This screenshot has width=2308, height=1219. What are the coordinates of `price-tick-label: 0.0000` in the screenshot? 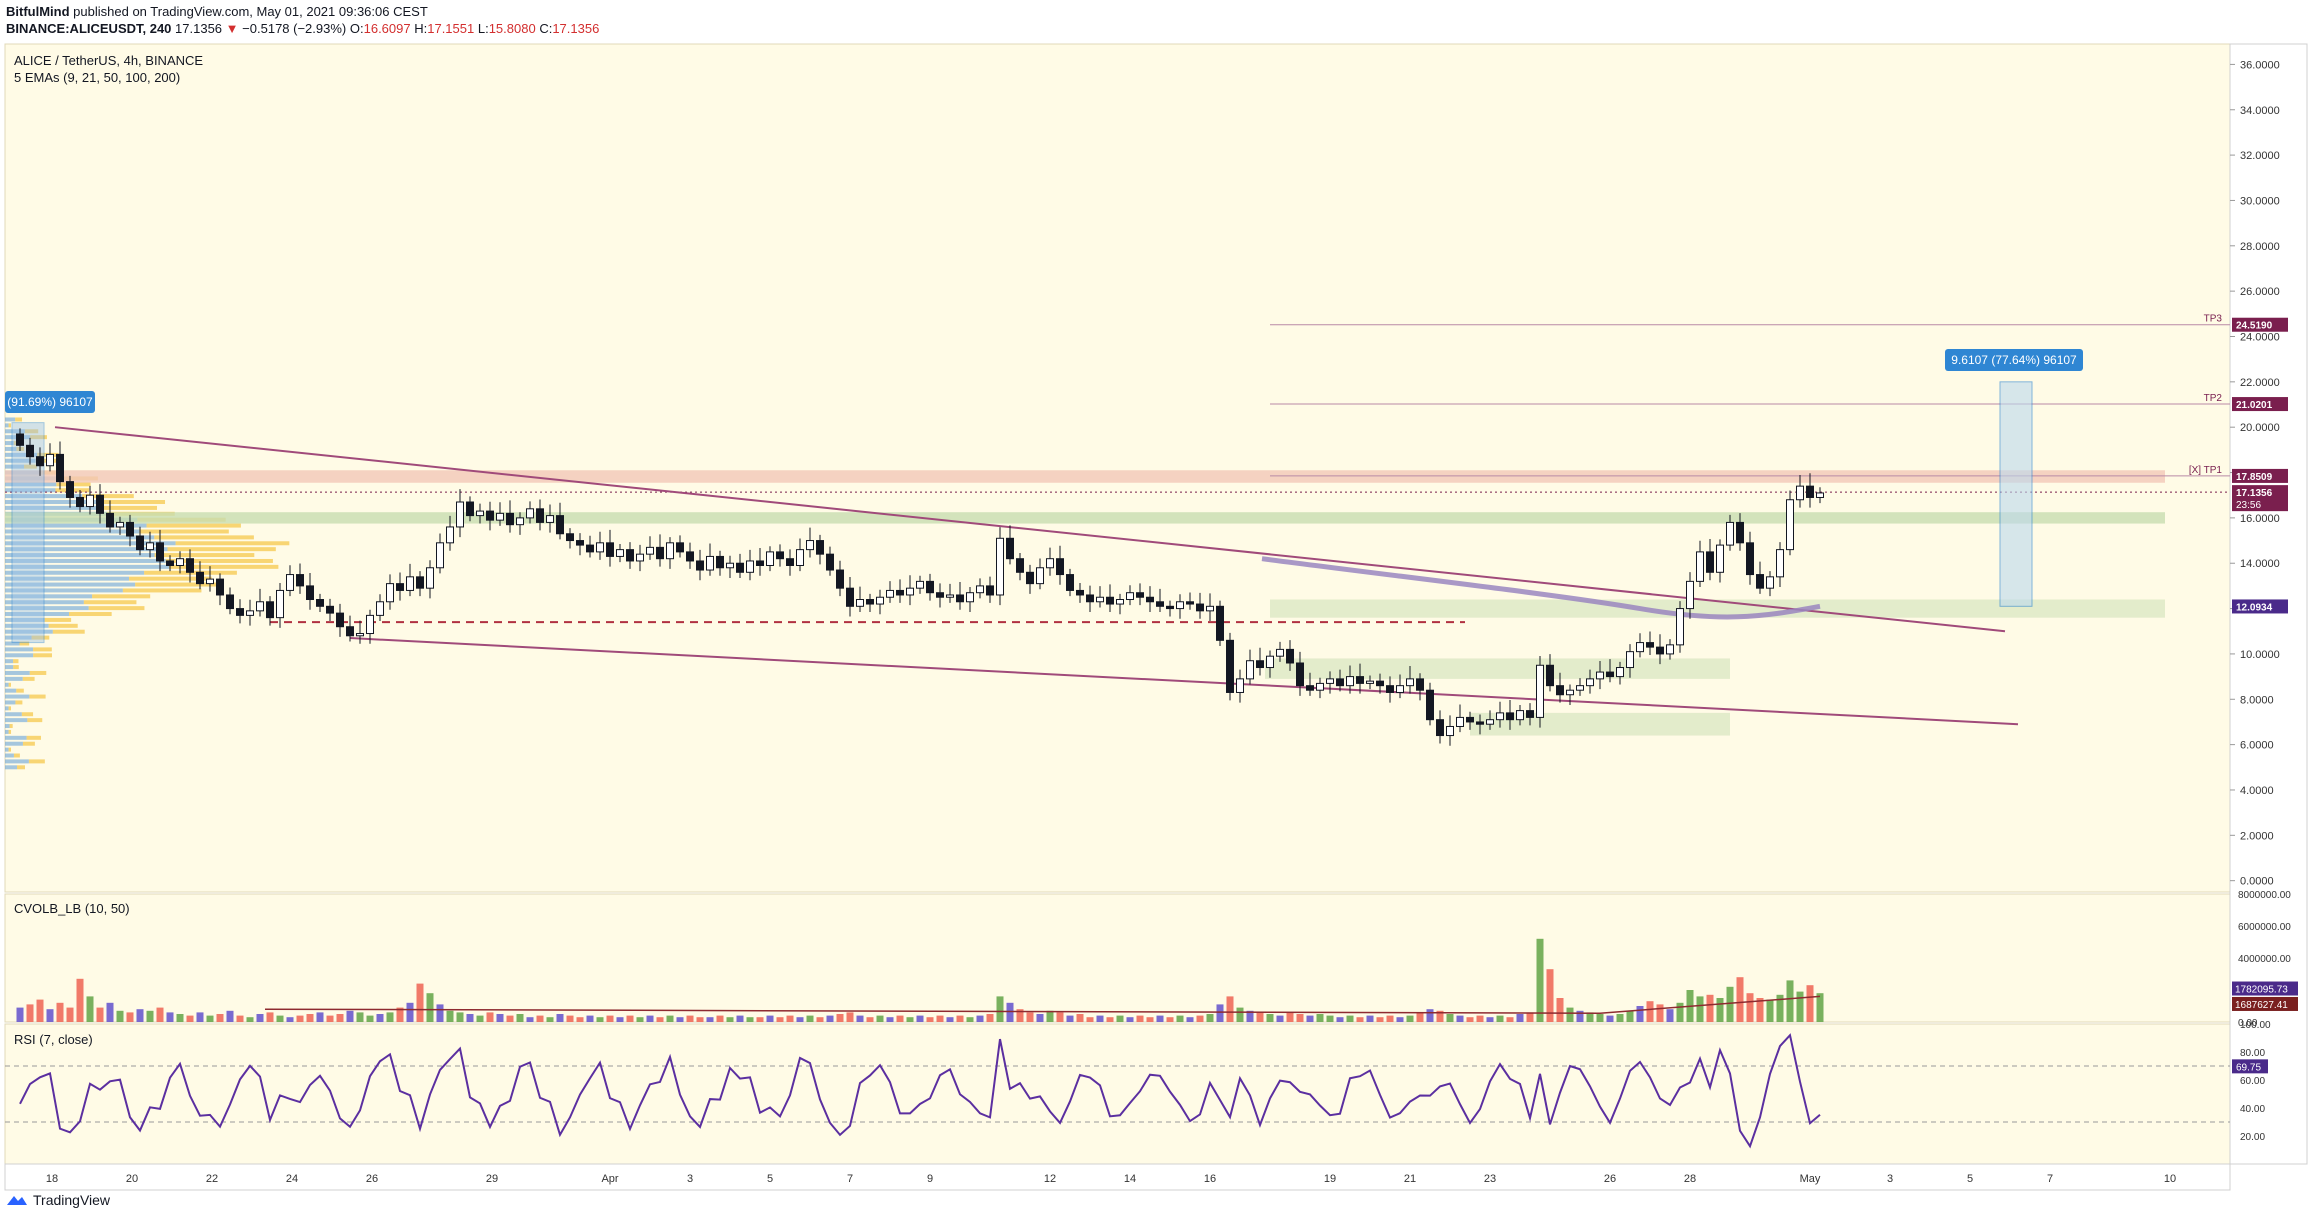 It's located at (2257, 882).